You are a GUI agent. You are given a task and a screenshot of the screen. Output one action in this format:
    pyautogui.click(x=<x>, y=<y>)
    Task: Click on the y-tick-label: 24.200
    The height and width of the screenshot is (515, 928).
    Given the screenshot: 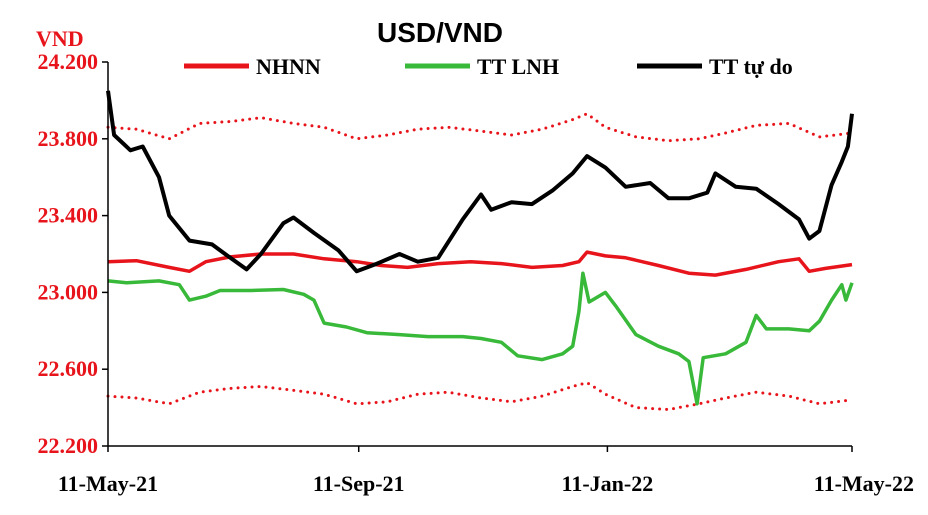 What is the action you would take?
    pyautogui.click(x=68, y=61)
    